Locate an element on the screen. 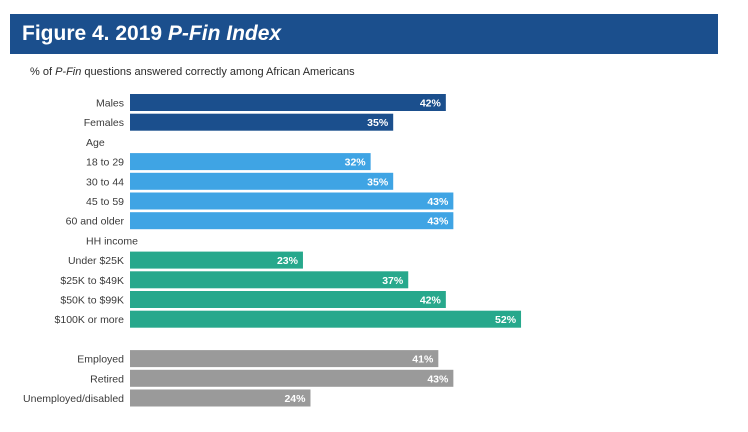 Image resolution: width=748 pixels, height=432 pixels. bar-value-label: 41% is located at coordinates (423, 360).